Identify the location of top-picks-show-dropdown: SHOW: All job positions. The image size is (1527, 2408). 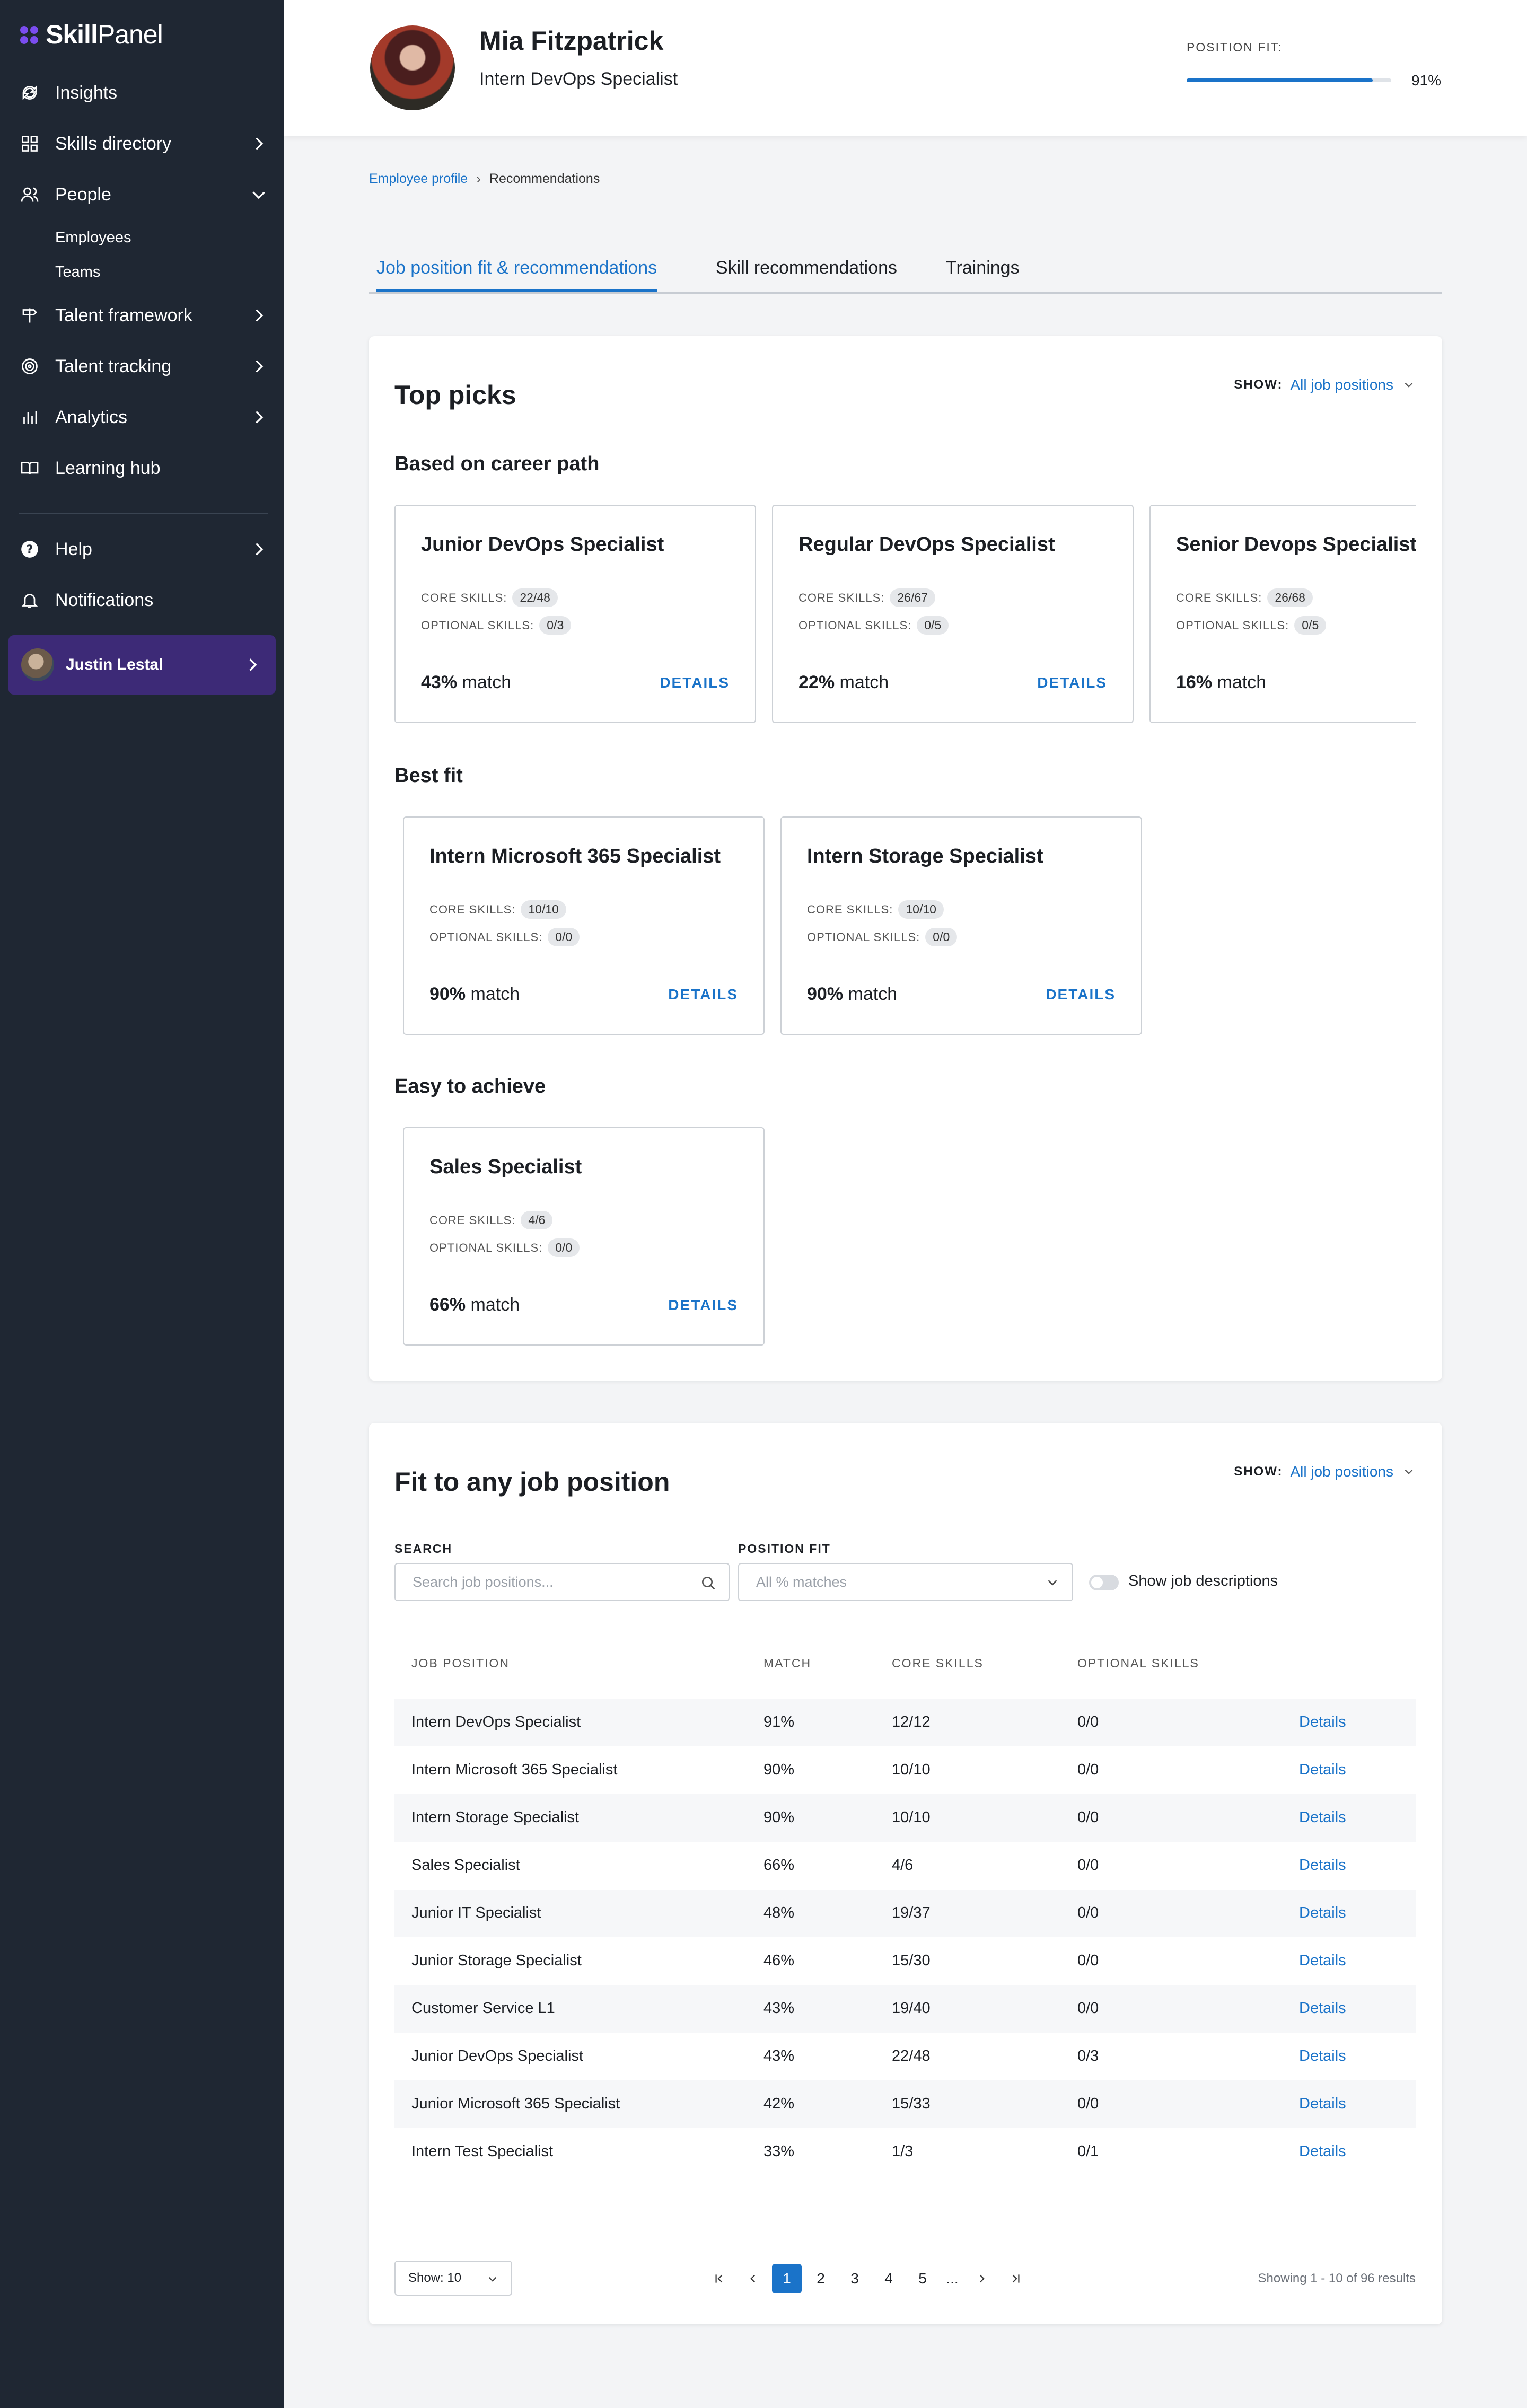
(1325, 384).